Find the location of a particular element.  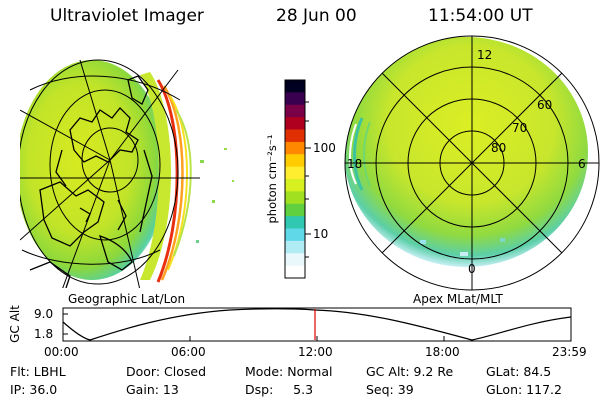

mlat-label-80: 80 is located at coordinates (498, 148).